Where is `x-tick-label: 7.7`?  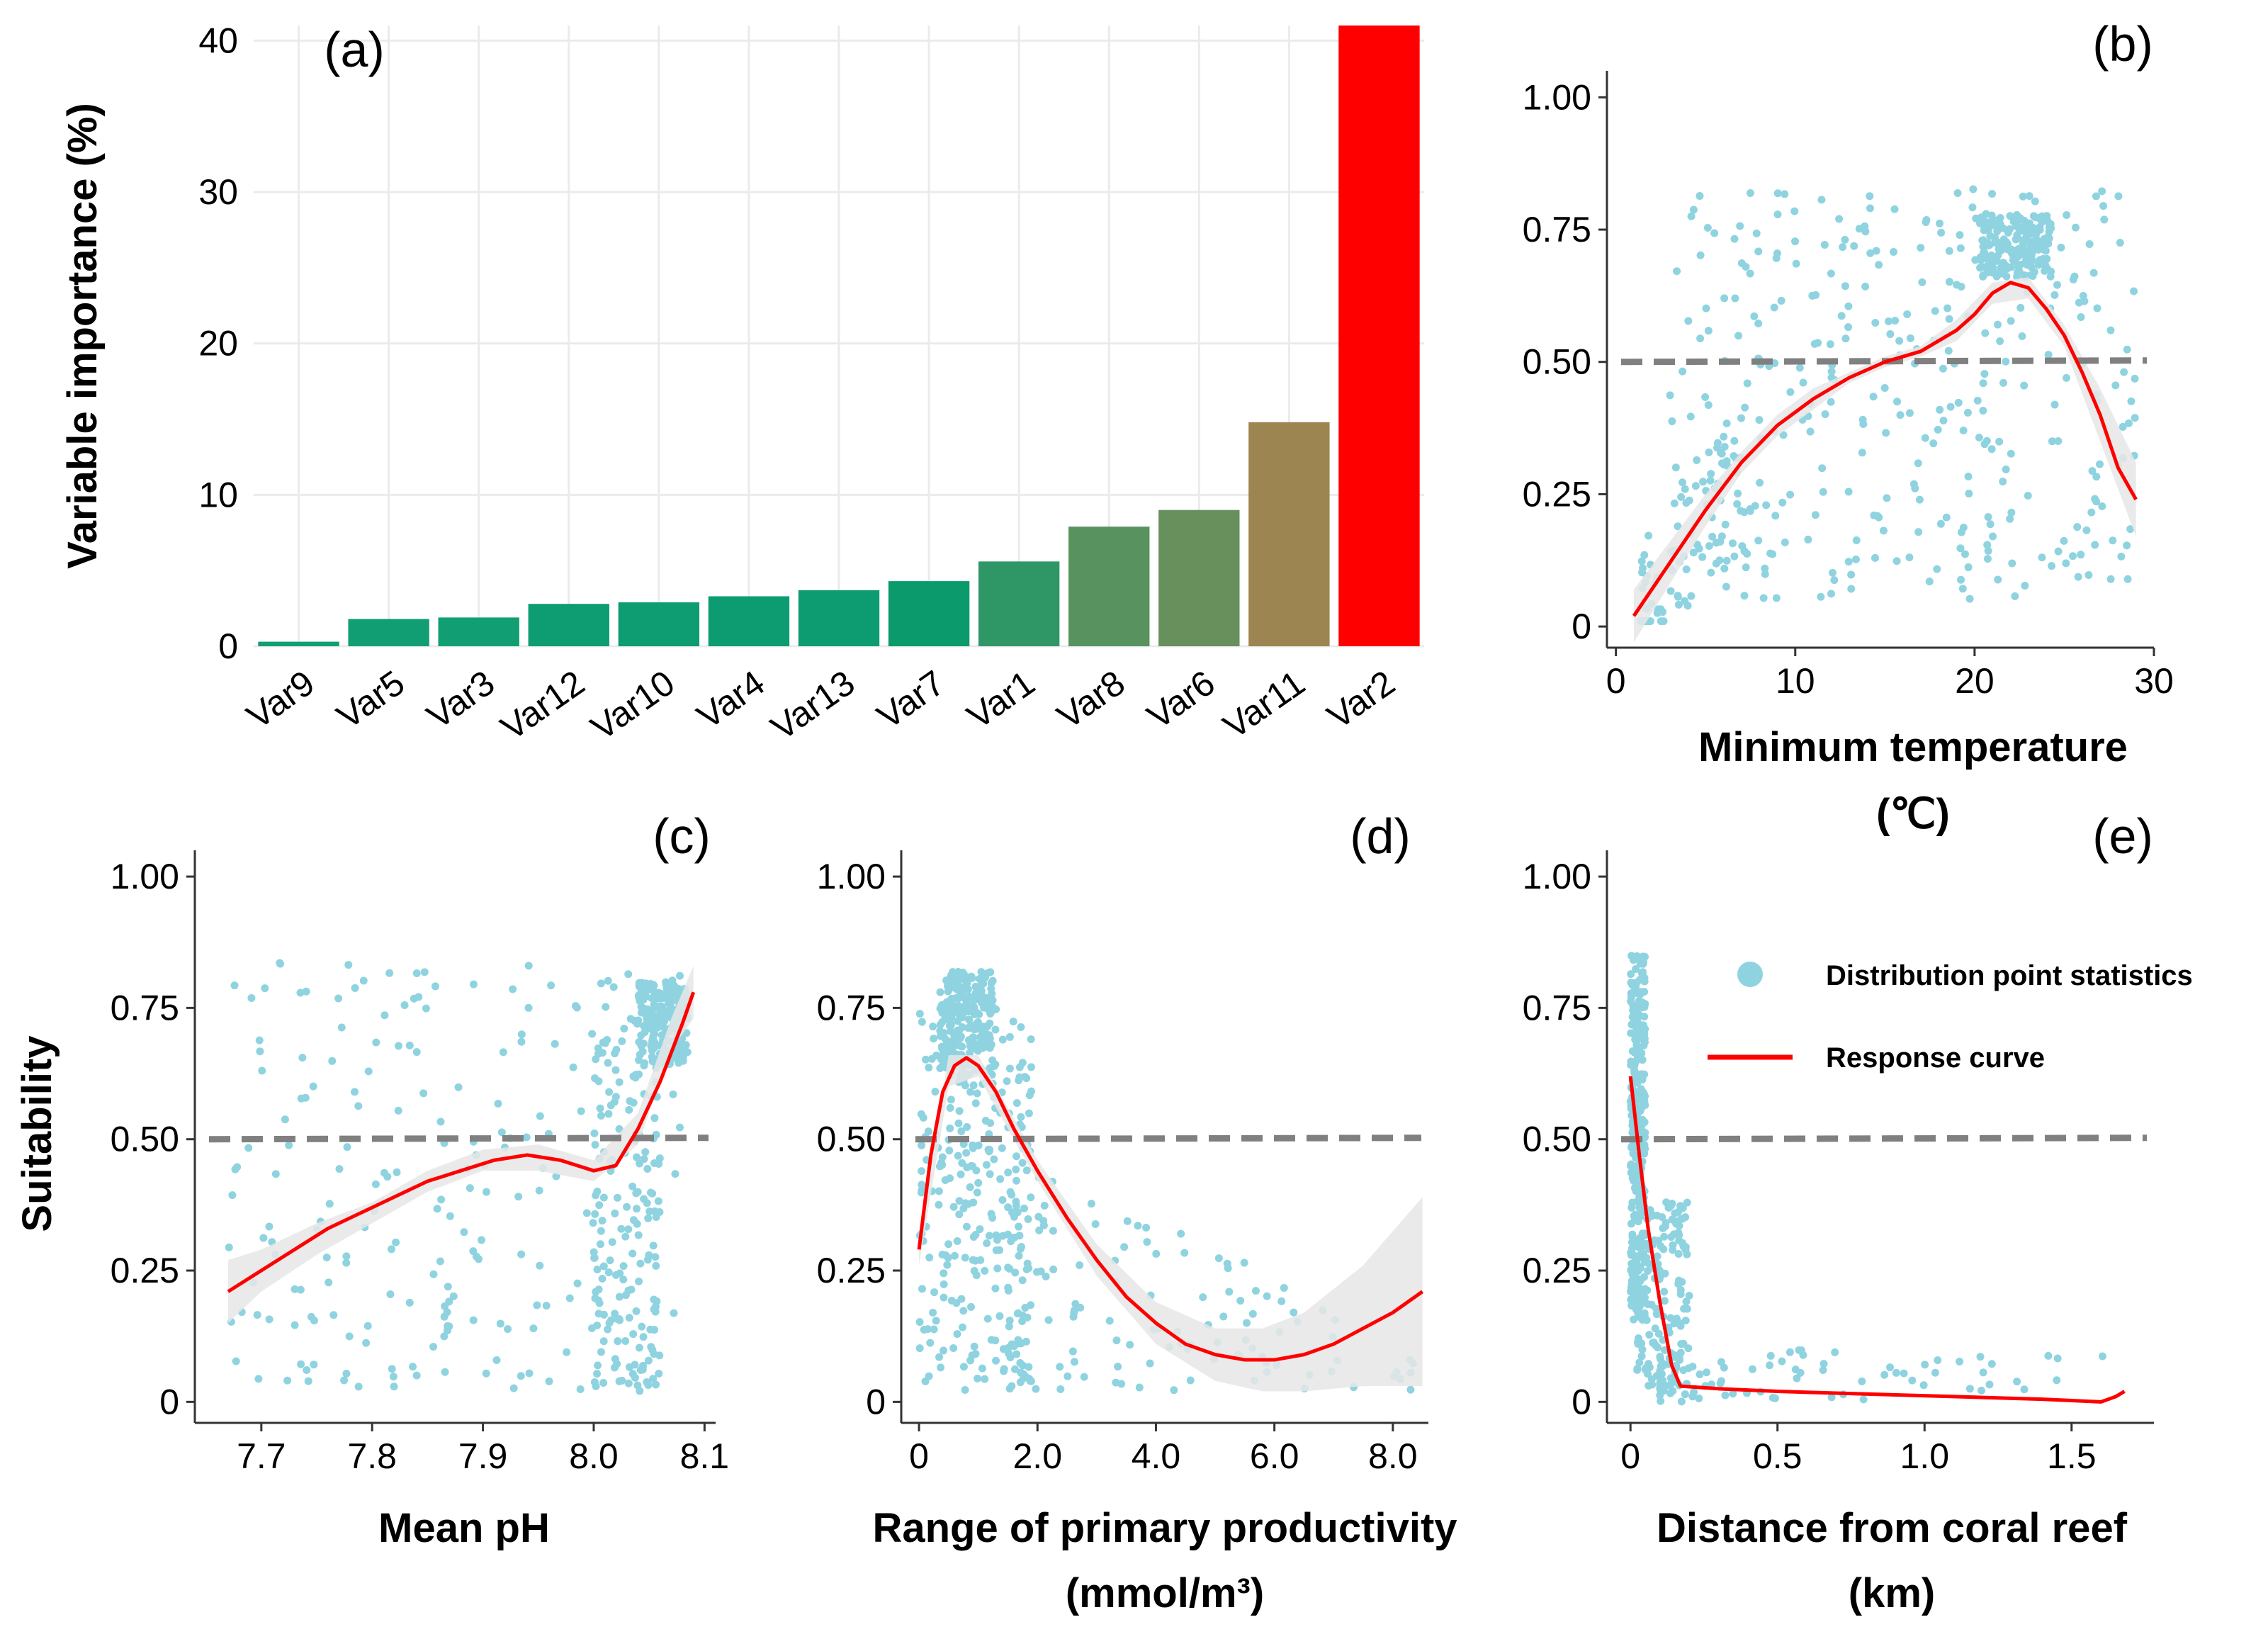 x-tick-label: 7.7 is located at coordinates (261, 1456).